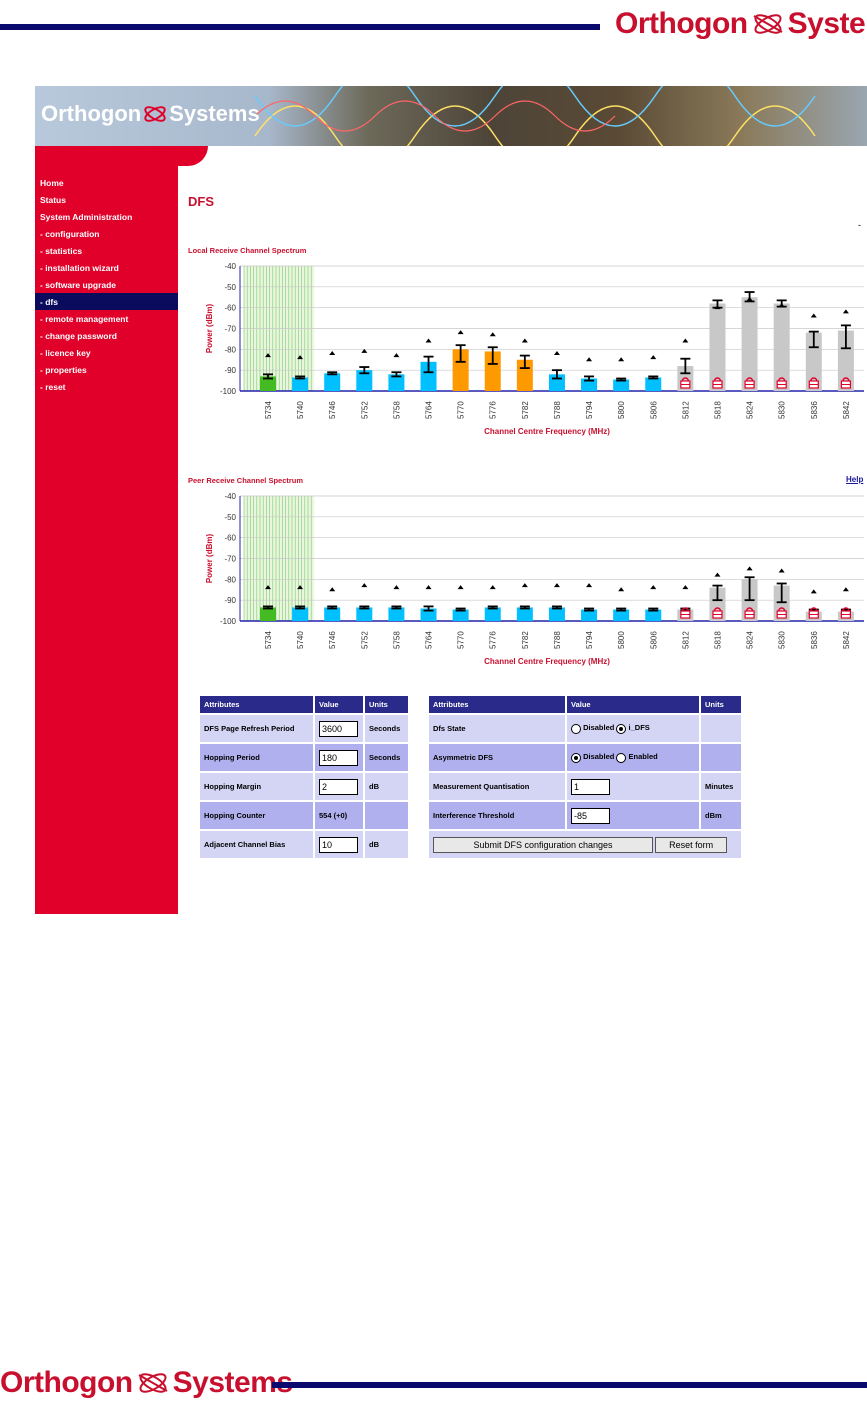 This screenshot has width=867, height=1410. I want to click on sidebar-item: - properties, so click(63, 370).